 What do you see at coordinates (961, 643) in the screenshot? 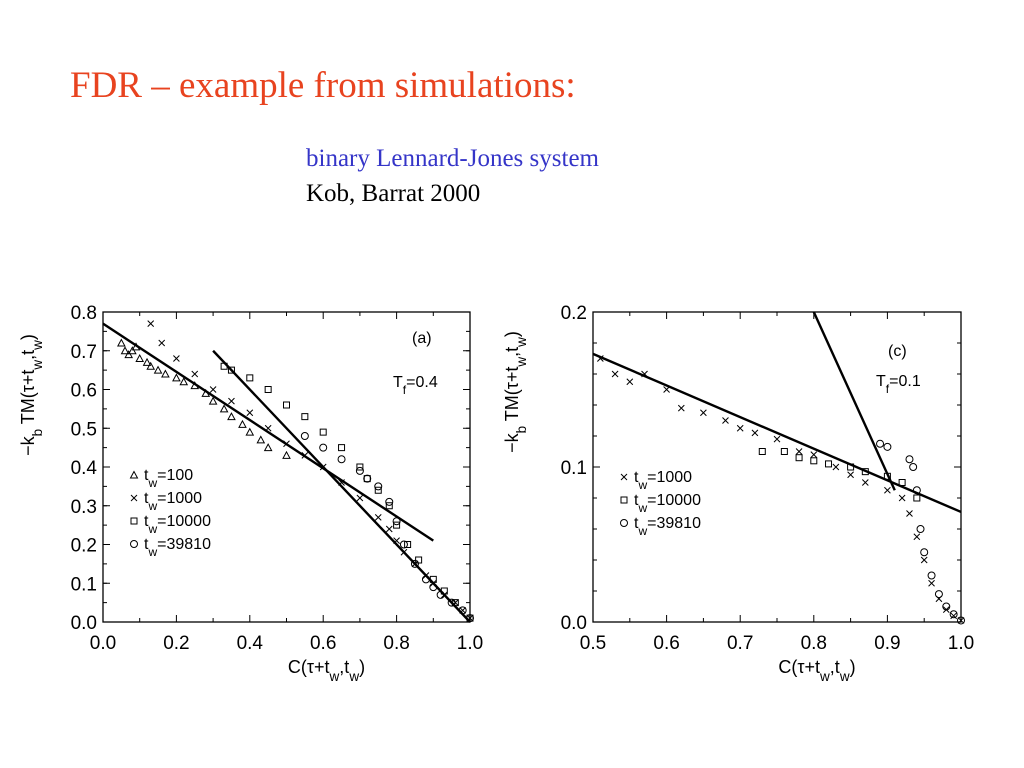
I see `panel-2-x-tick-label: 1.0` at bounding box center [961, 643].